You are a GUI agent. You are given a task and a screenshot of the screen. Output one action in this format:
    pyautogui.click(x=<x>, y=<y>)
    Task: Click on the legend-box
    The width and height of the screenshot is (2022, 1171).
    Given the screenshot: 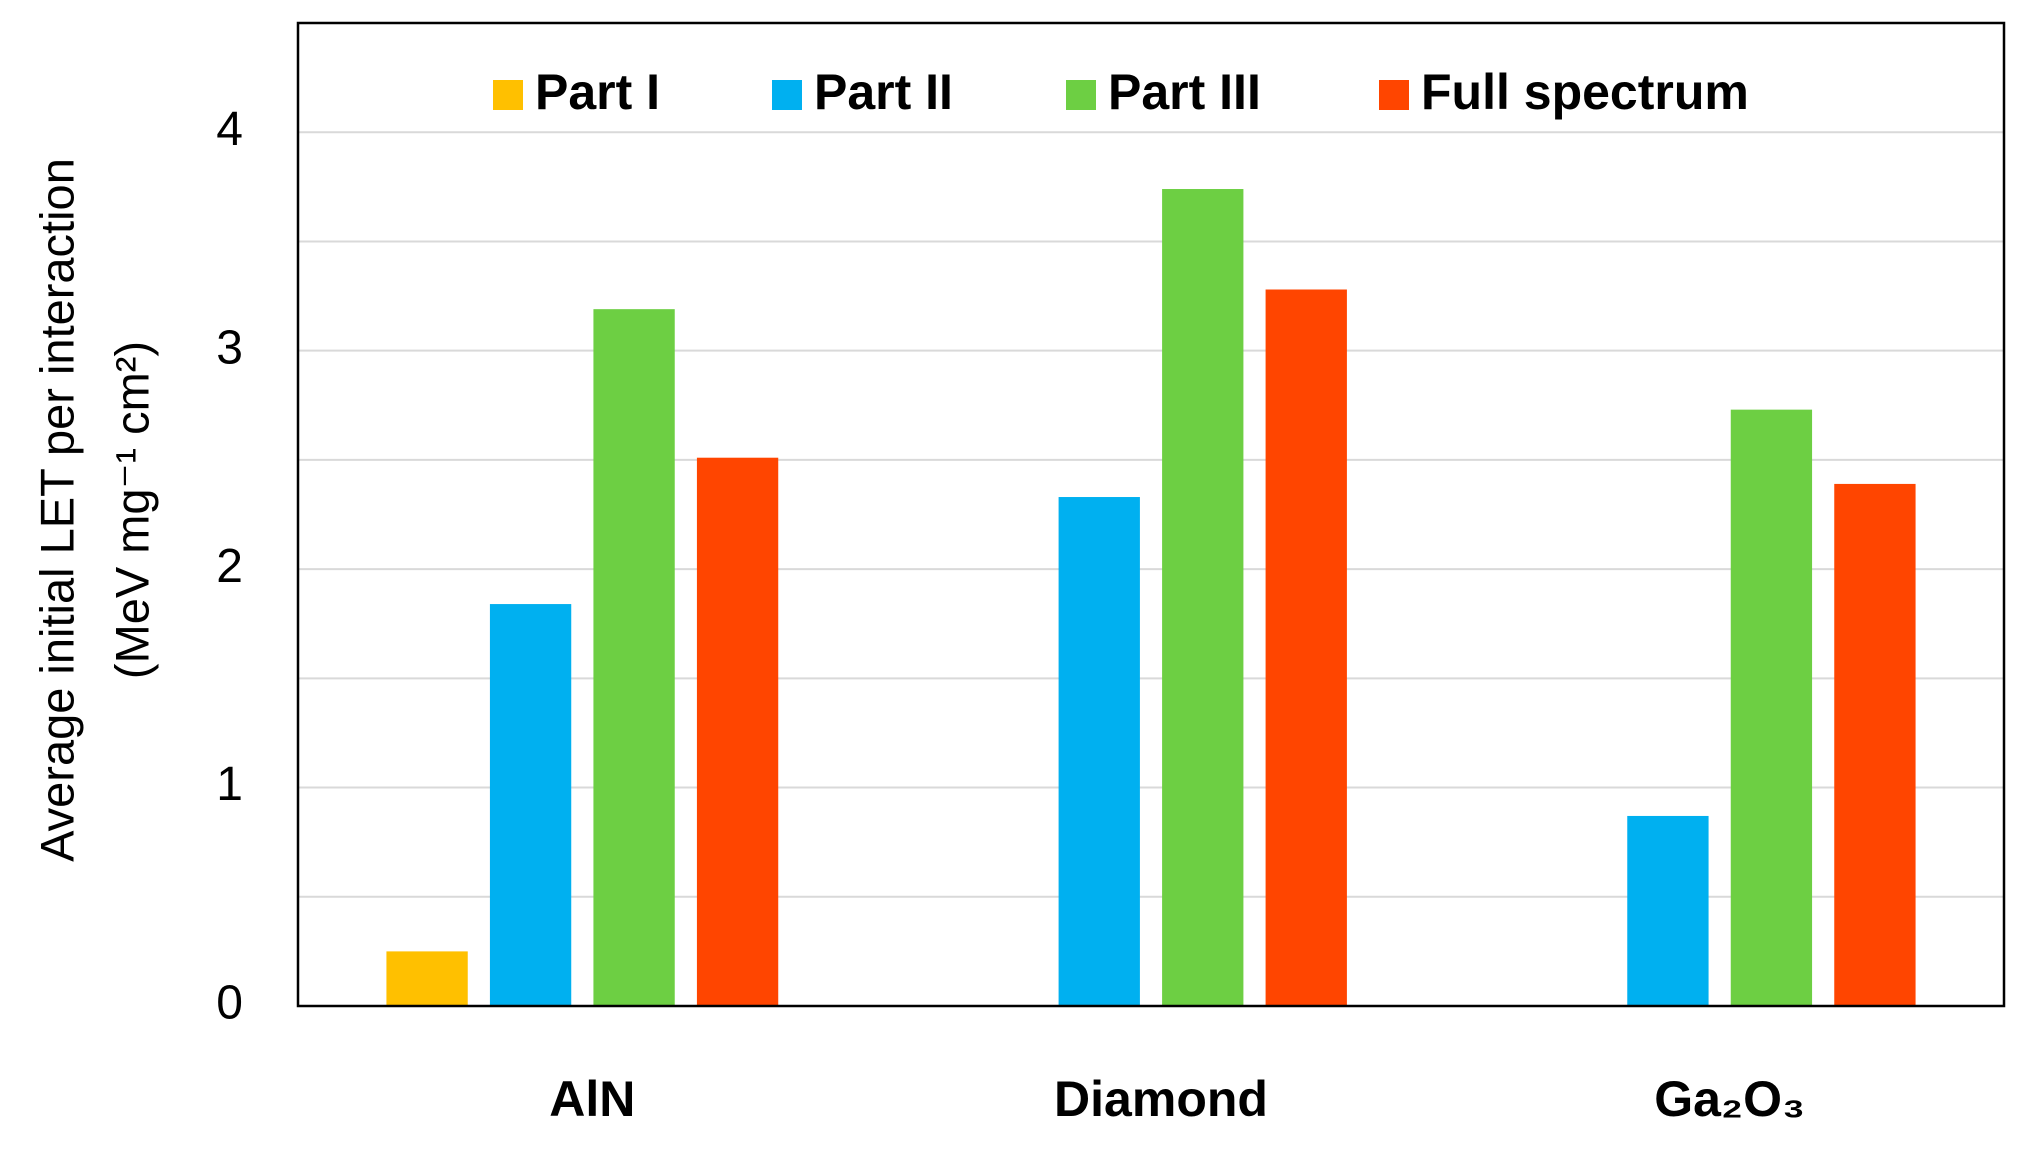 What is the action you would take?
    pyautogui.click(x=1145, y=94)
    